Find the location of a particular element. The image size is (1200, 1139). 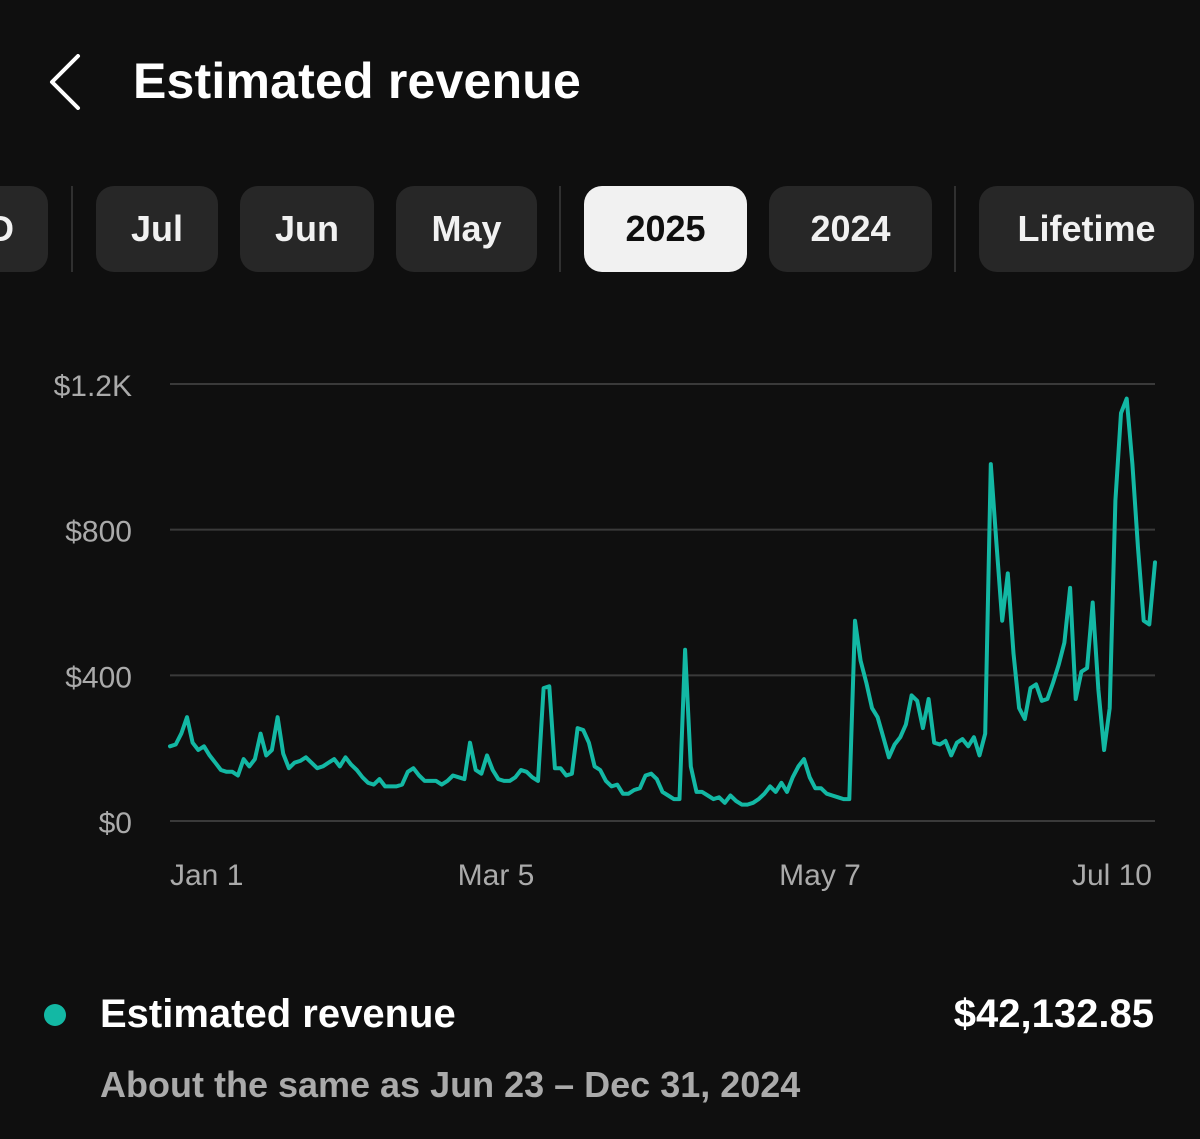

period-filter-chips: D Jul Jun May 2025 2024 Lifetime is located at coordinates (600, 229).